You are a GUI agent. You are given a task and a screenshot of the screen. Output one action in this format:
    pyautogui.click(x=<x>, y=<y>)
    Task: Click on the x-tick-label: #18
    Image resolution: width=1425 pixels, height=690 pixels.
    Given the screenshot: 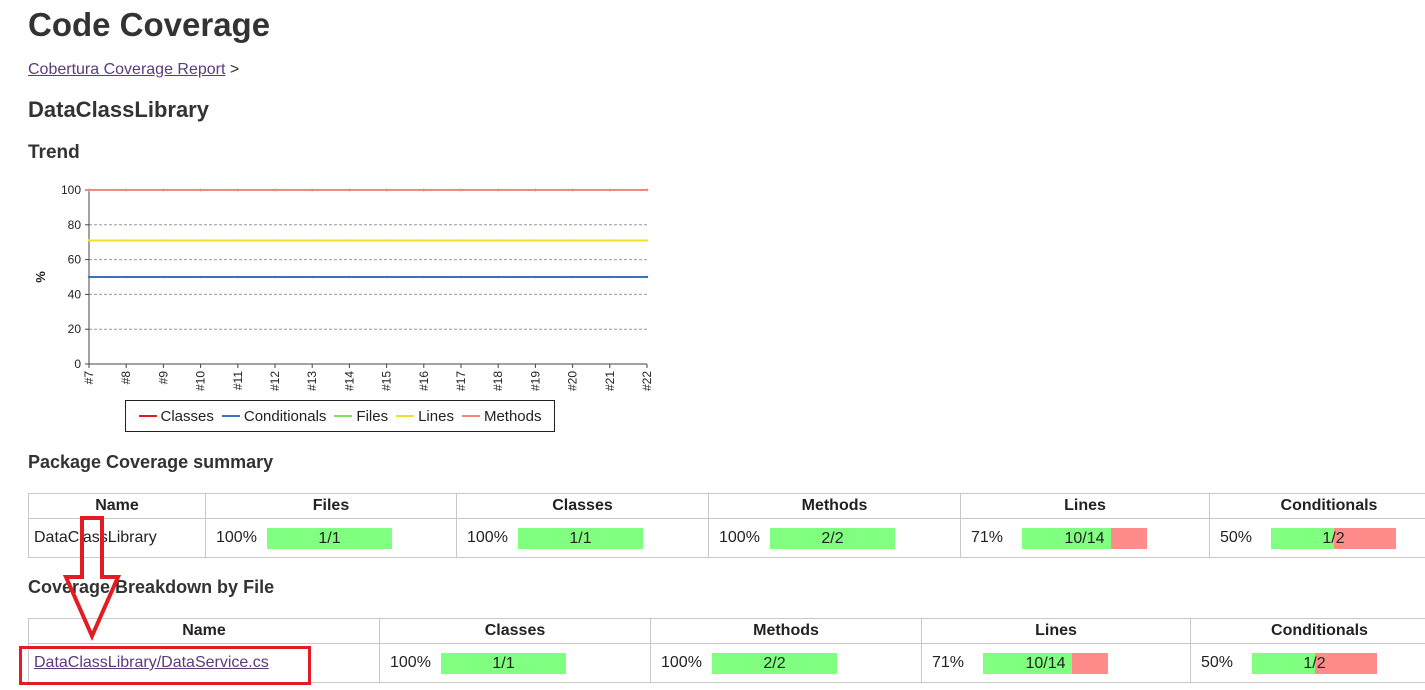 What is the action you would take?
    pyautogui.click(x=498, y=381)
    